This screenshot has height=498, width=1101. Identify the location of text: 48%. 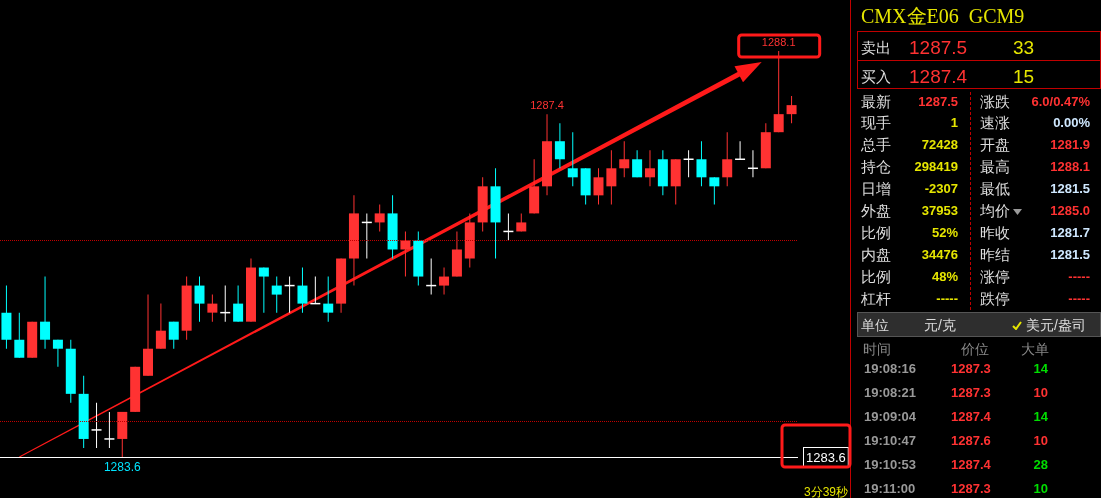
(944, 276).